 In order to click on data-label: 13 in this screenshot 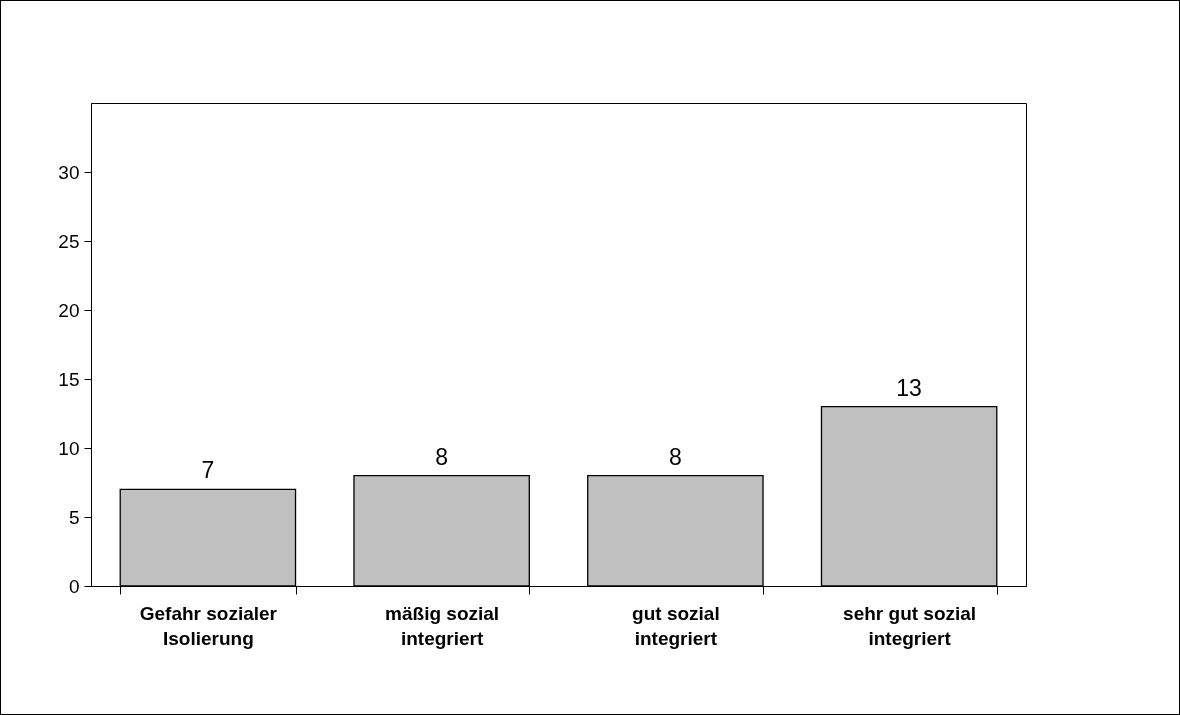, I will do `click(909, 387)`.